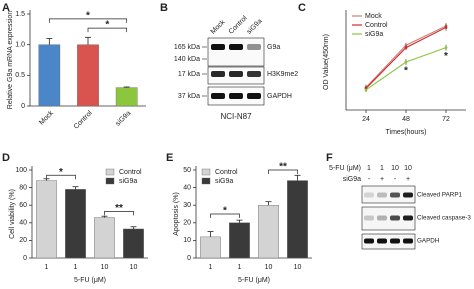 Image resolution: width=474 pixels, height=289 pixels. What do you see at coordinates (90, 280) in the screenshot?
I see `x-axis-label: 5-FU (μM)` at bounding box center [90, 280].